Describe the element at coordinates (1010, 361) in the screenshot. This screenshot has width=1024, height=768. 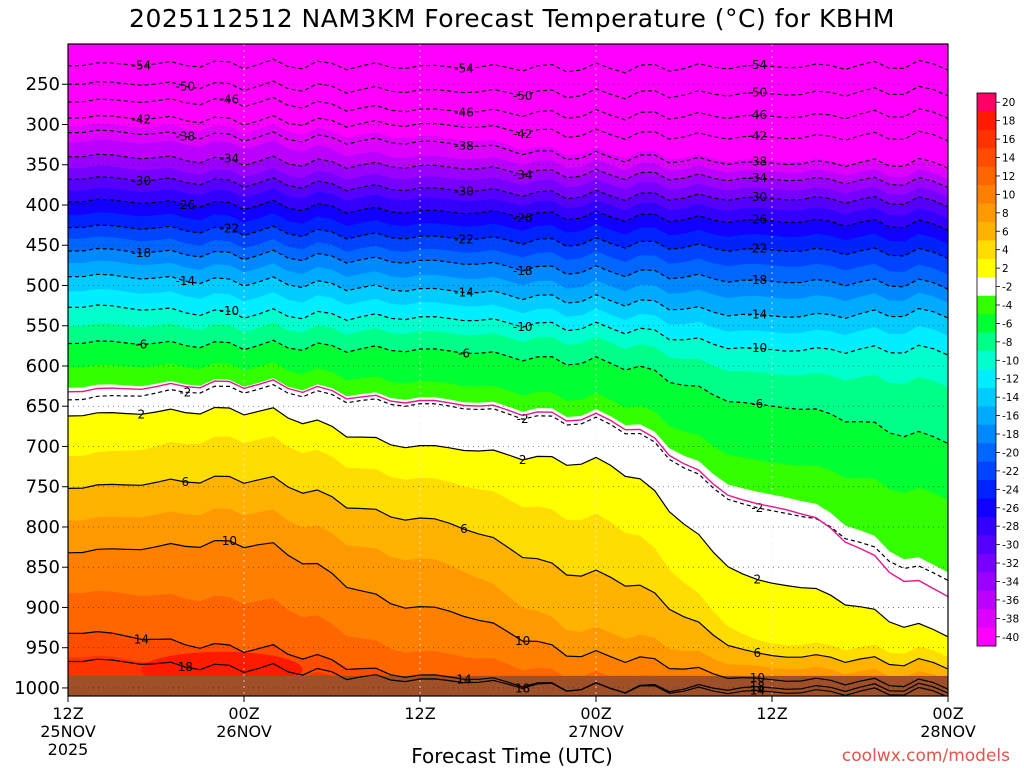
I see `colorbar-label: -10` at that location.